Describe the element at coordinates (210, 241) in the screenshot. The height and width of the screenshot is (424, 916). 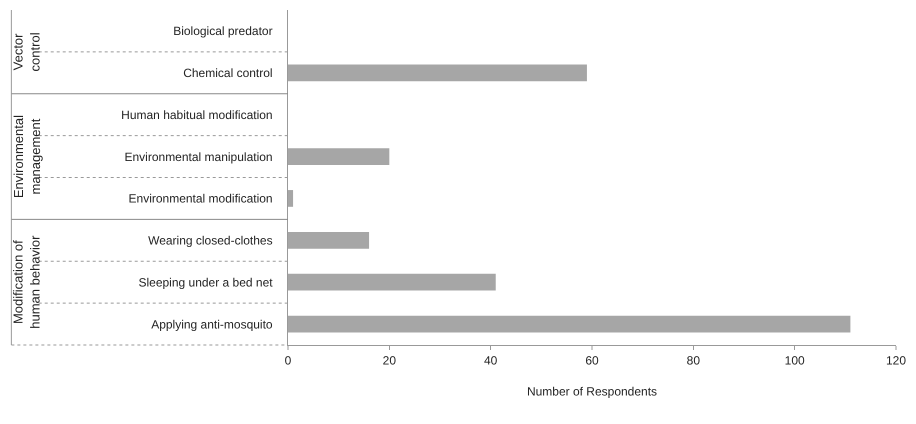
I see `y-tick-label: Wearing closed-clothes` at that location.